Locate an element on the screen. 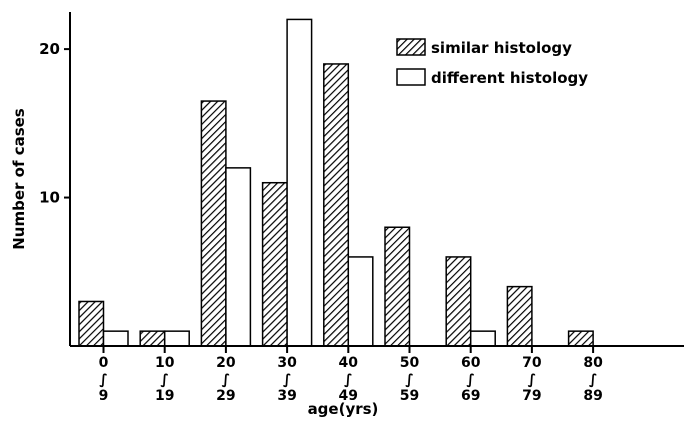  x-tick-label-3: 30 ∫ 39 is located at coordinates (287, 379).